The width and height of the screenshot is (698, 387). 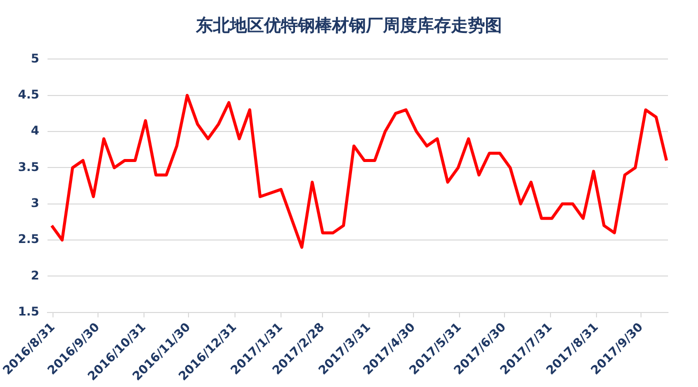 I want to click on chart-title: 东北地区优特钢棒材钢厂周度库存走势图, so click(x=348, y=26).